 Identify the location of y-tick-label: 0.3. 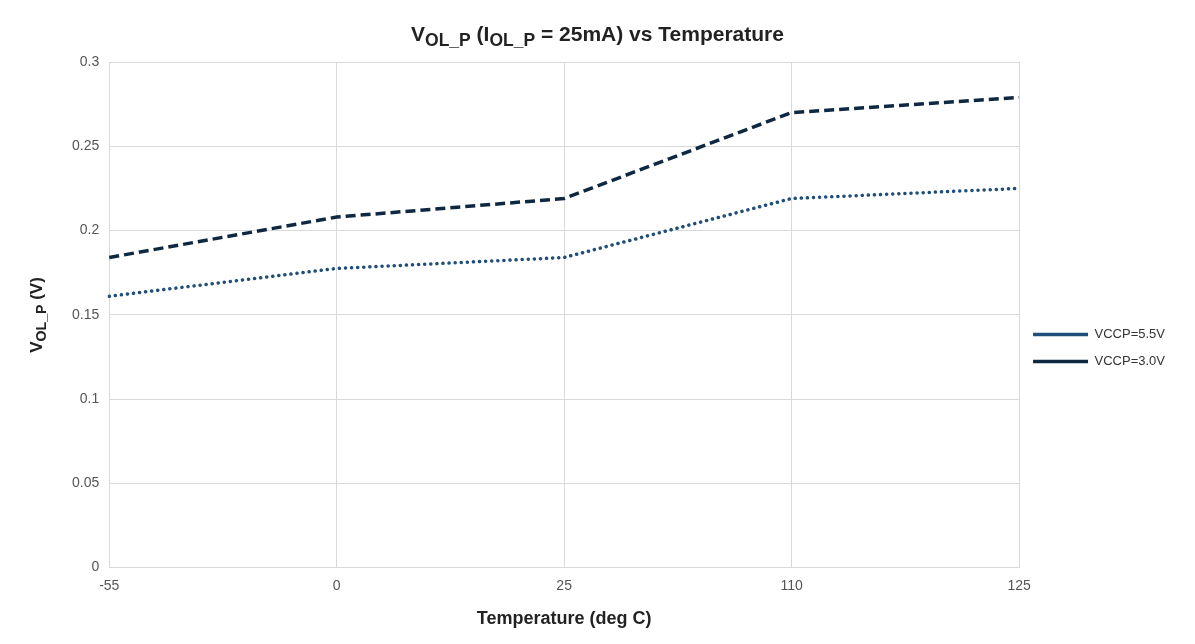
(89, 60).